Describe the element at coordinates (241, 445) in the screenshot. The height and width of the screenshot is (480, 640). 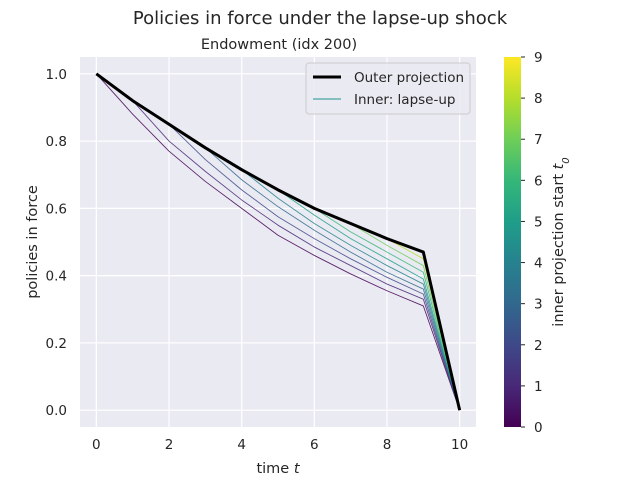
I see `x-tick-label: 4` at that location.